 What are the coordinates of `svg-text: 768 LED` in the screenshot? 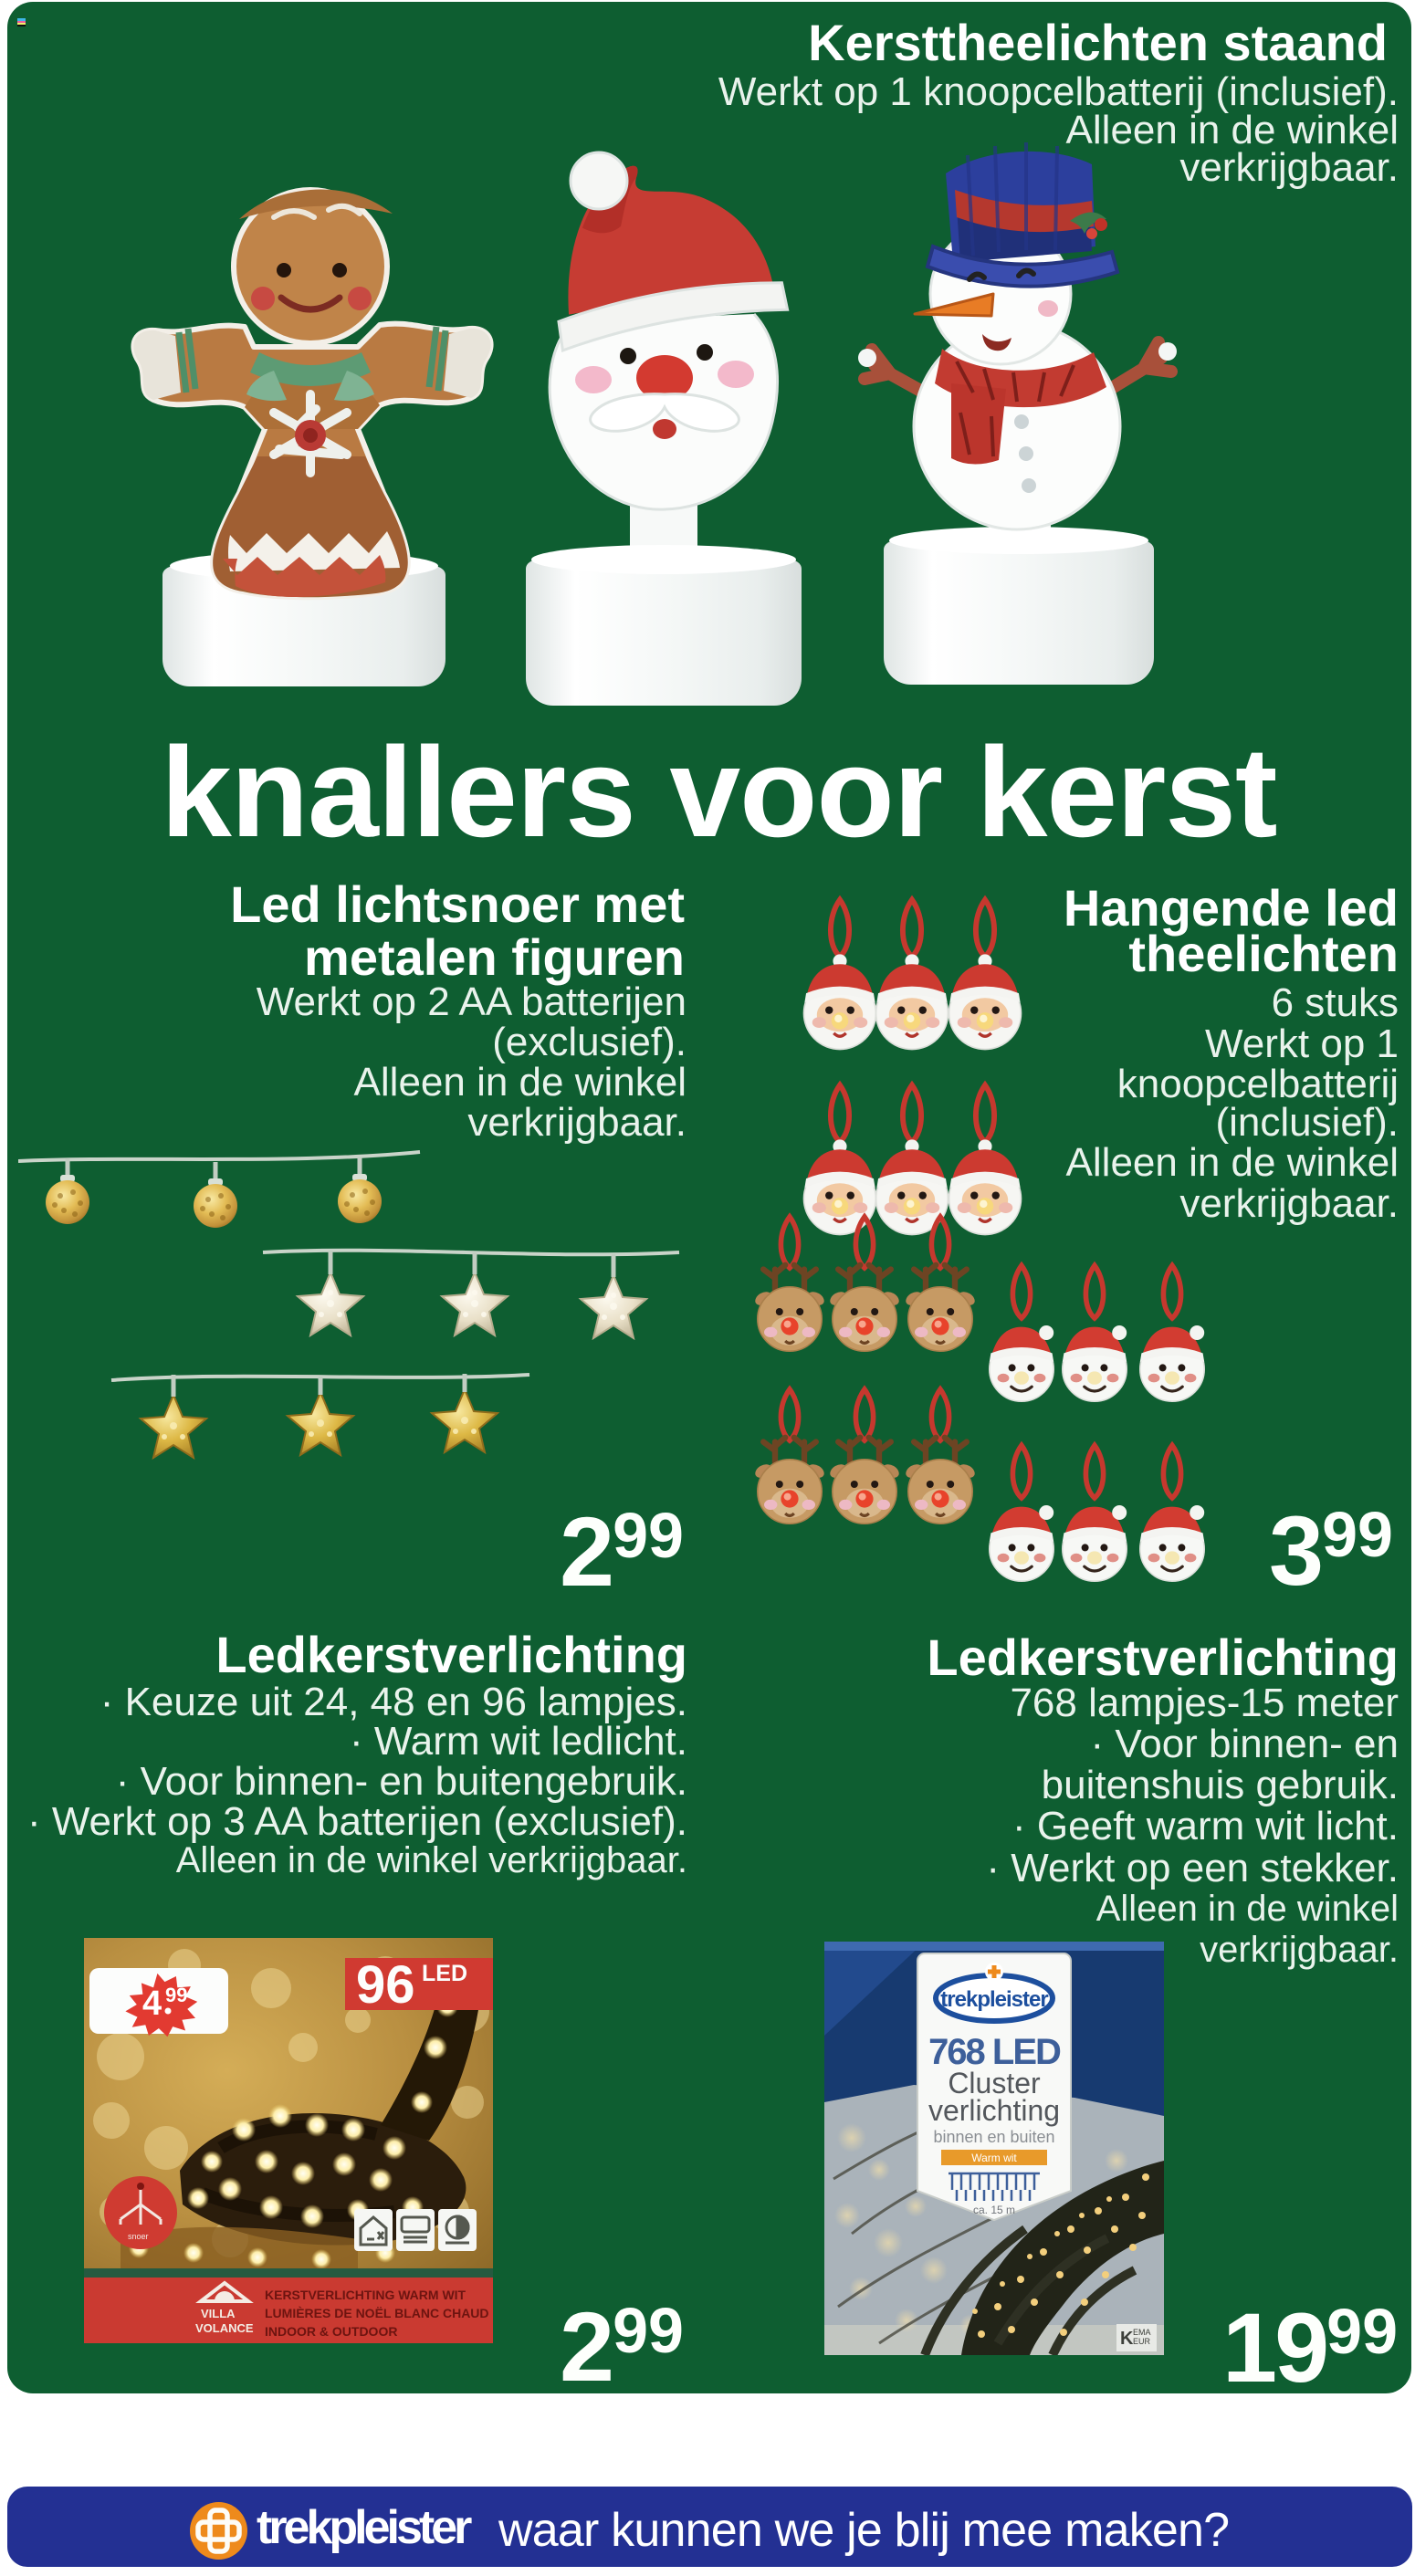 It's located at (994, 2052).